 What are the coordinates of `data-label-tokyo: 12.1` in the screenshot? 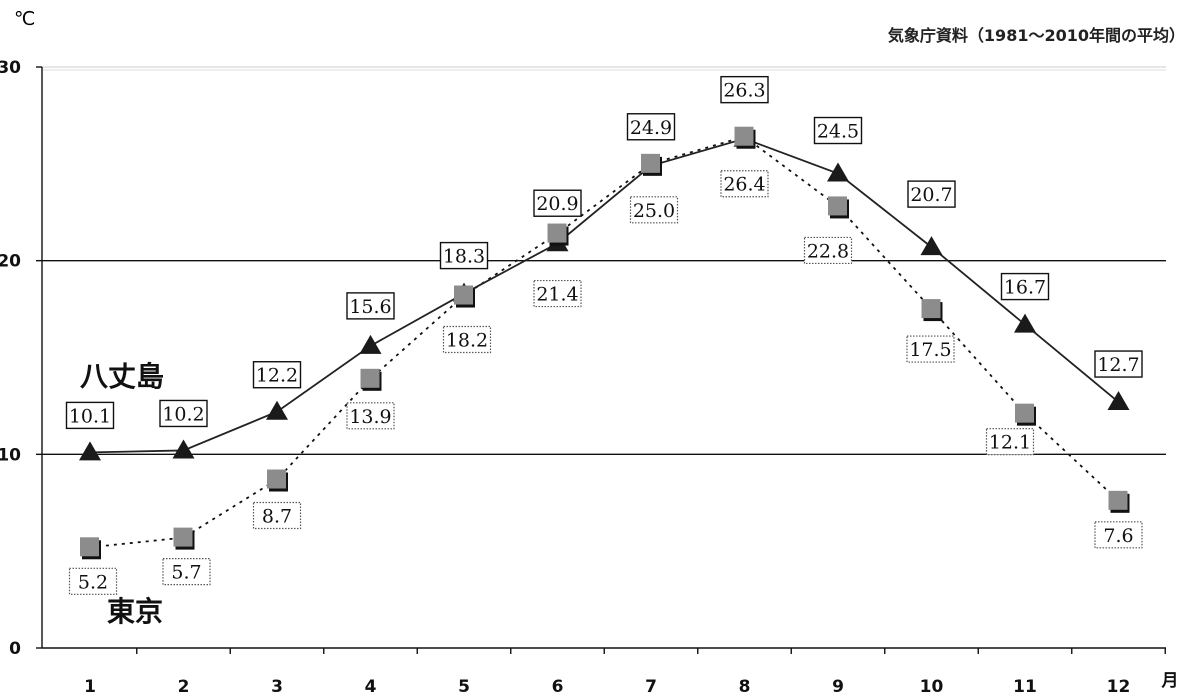 It's located at (1010, 443).